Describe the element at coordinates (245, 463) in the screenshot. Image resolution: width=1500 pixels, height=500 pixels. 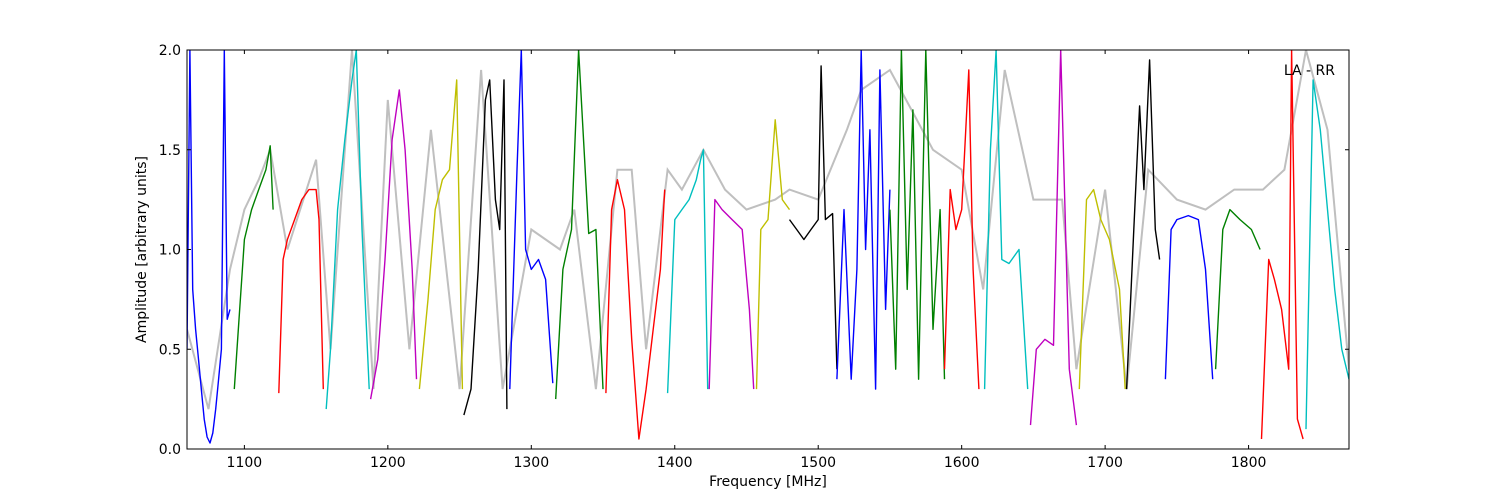
I see `x-tick-label: 1100` at that location.